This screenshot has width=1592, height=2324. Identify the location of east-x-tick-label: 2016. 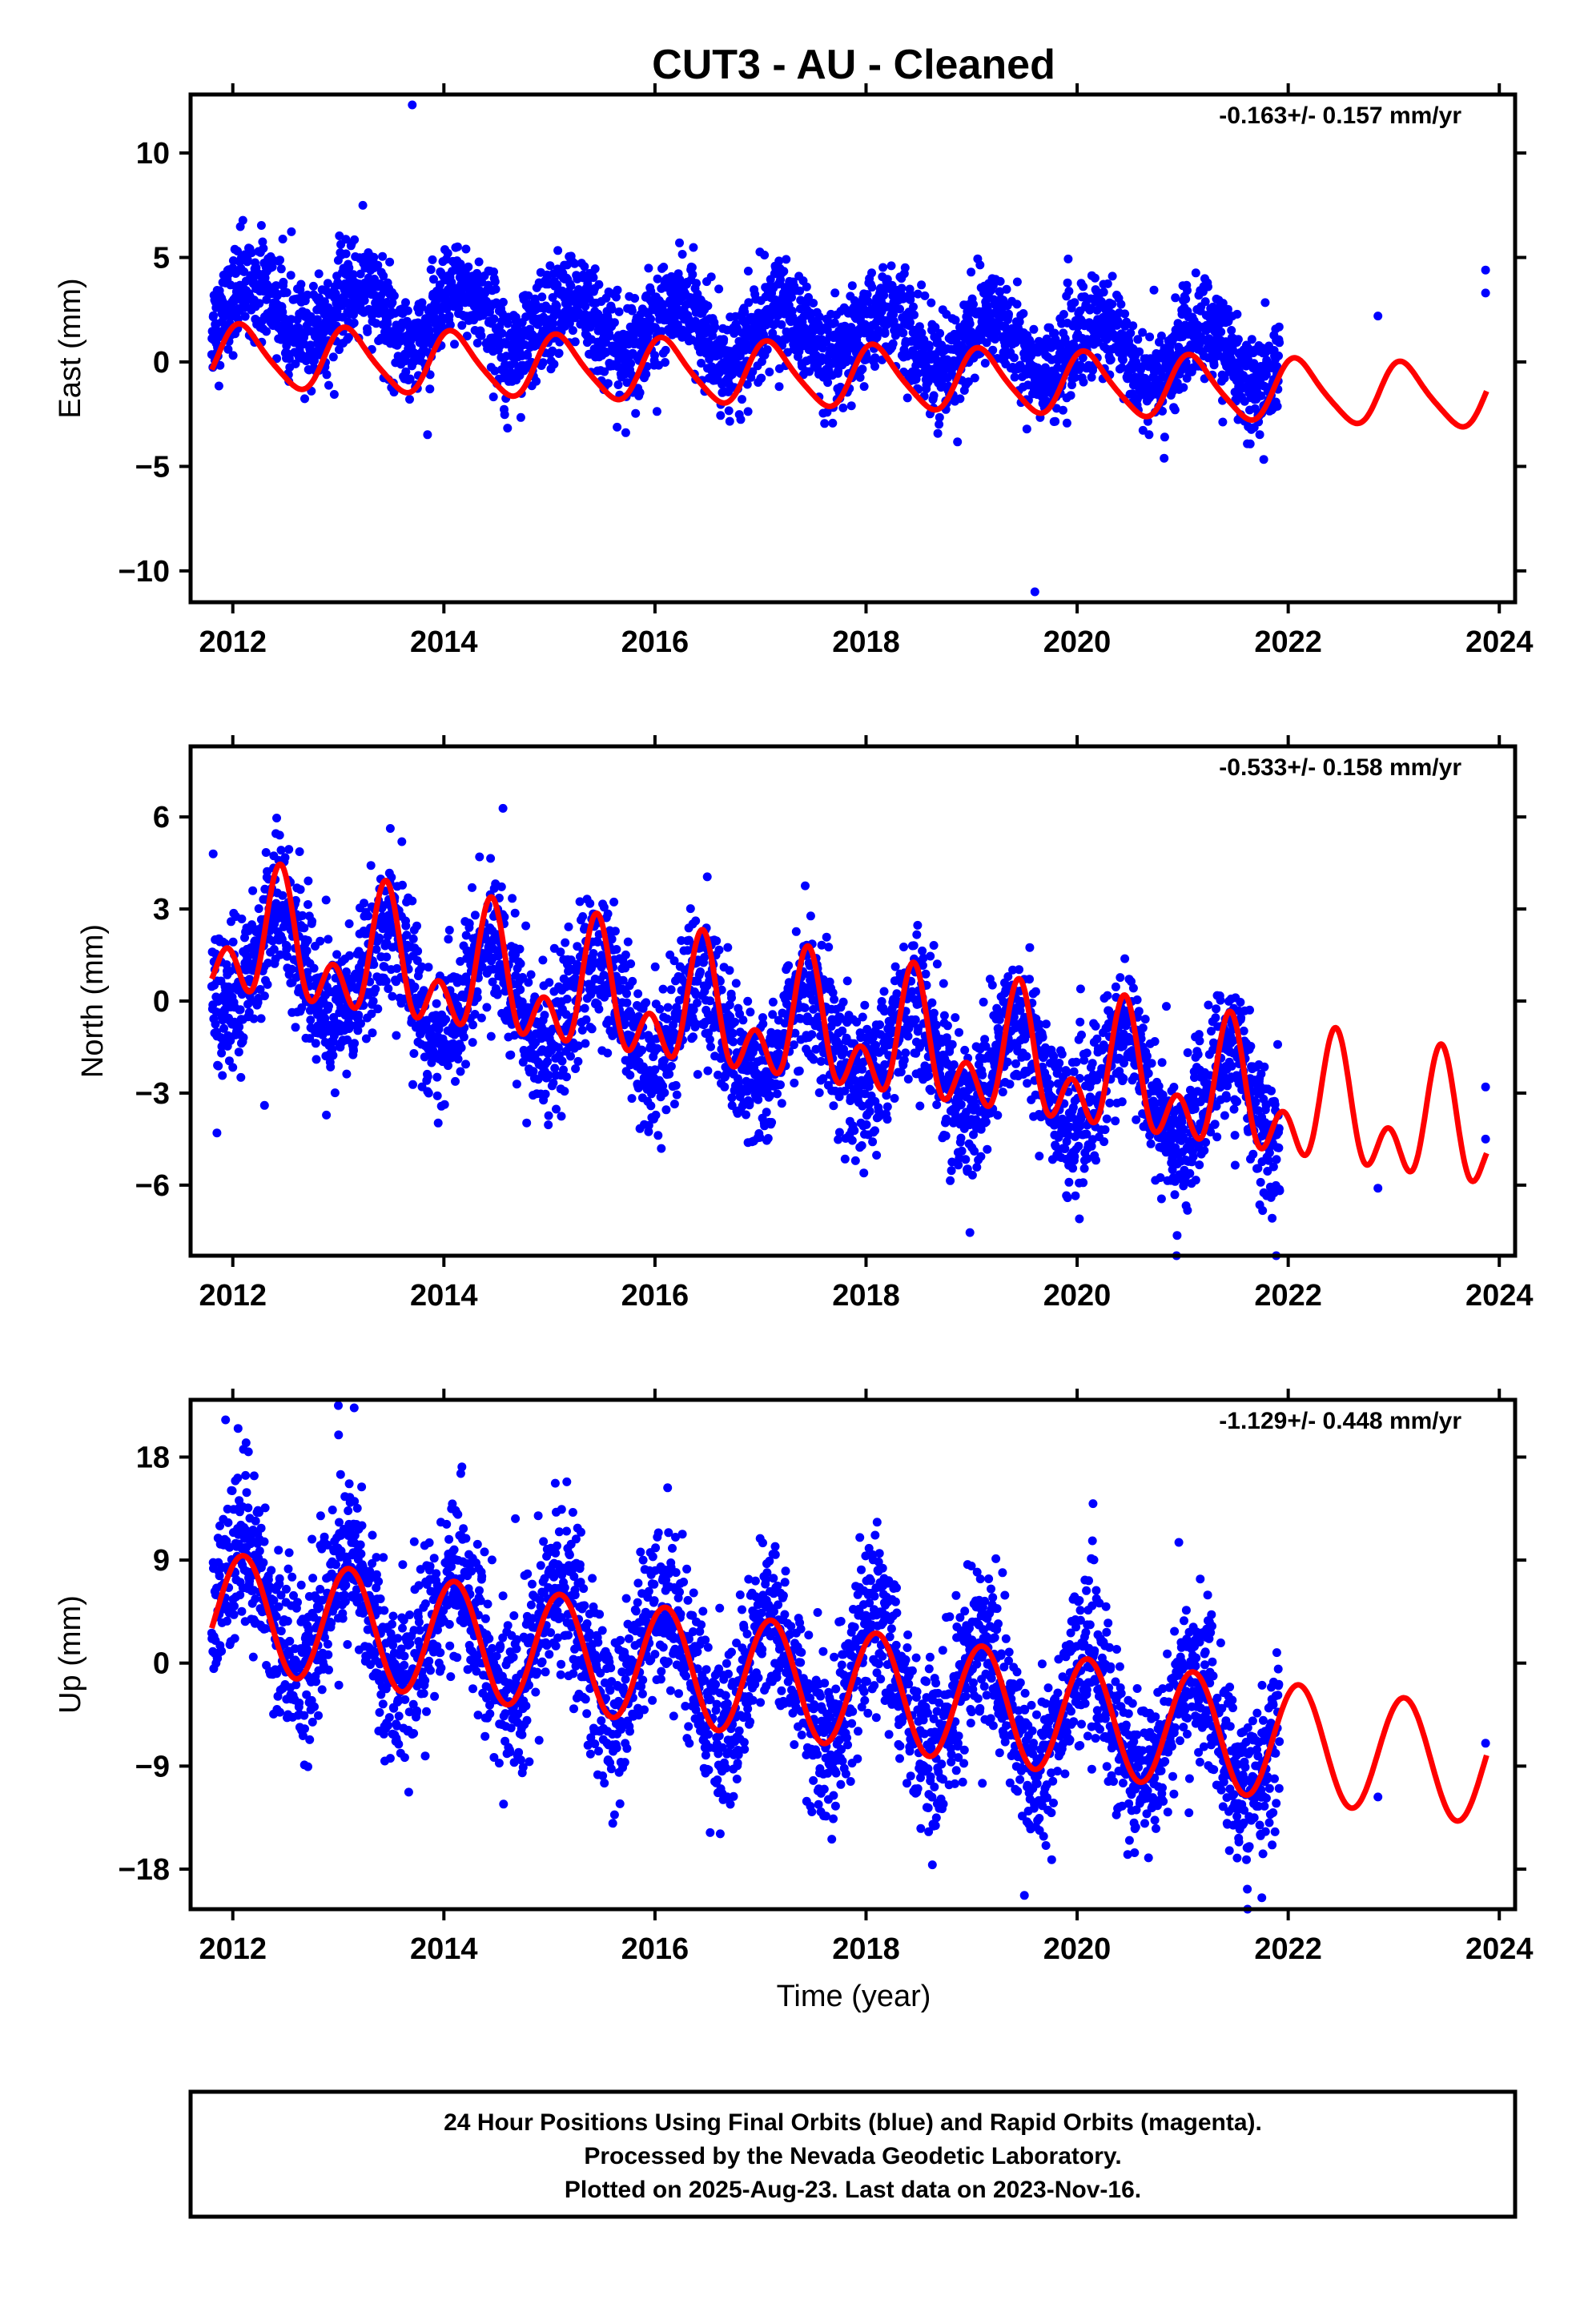
(655, 642).